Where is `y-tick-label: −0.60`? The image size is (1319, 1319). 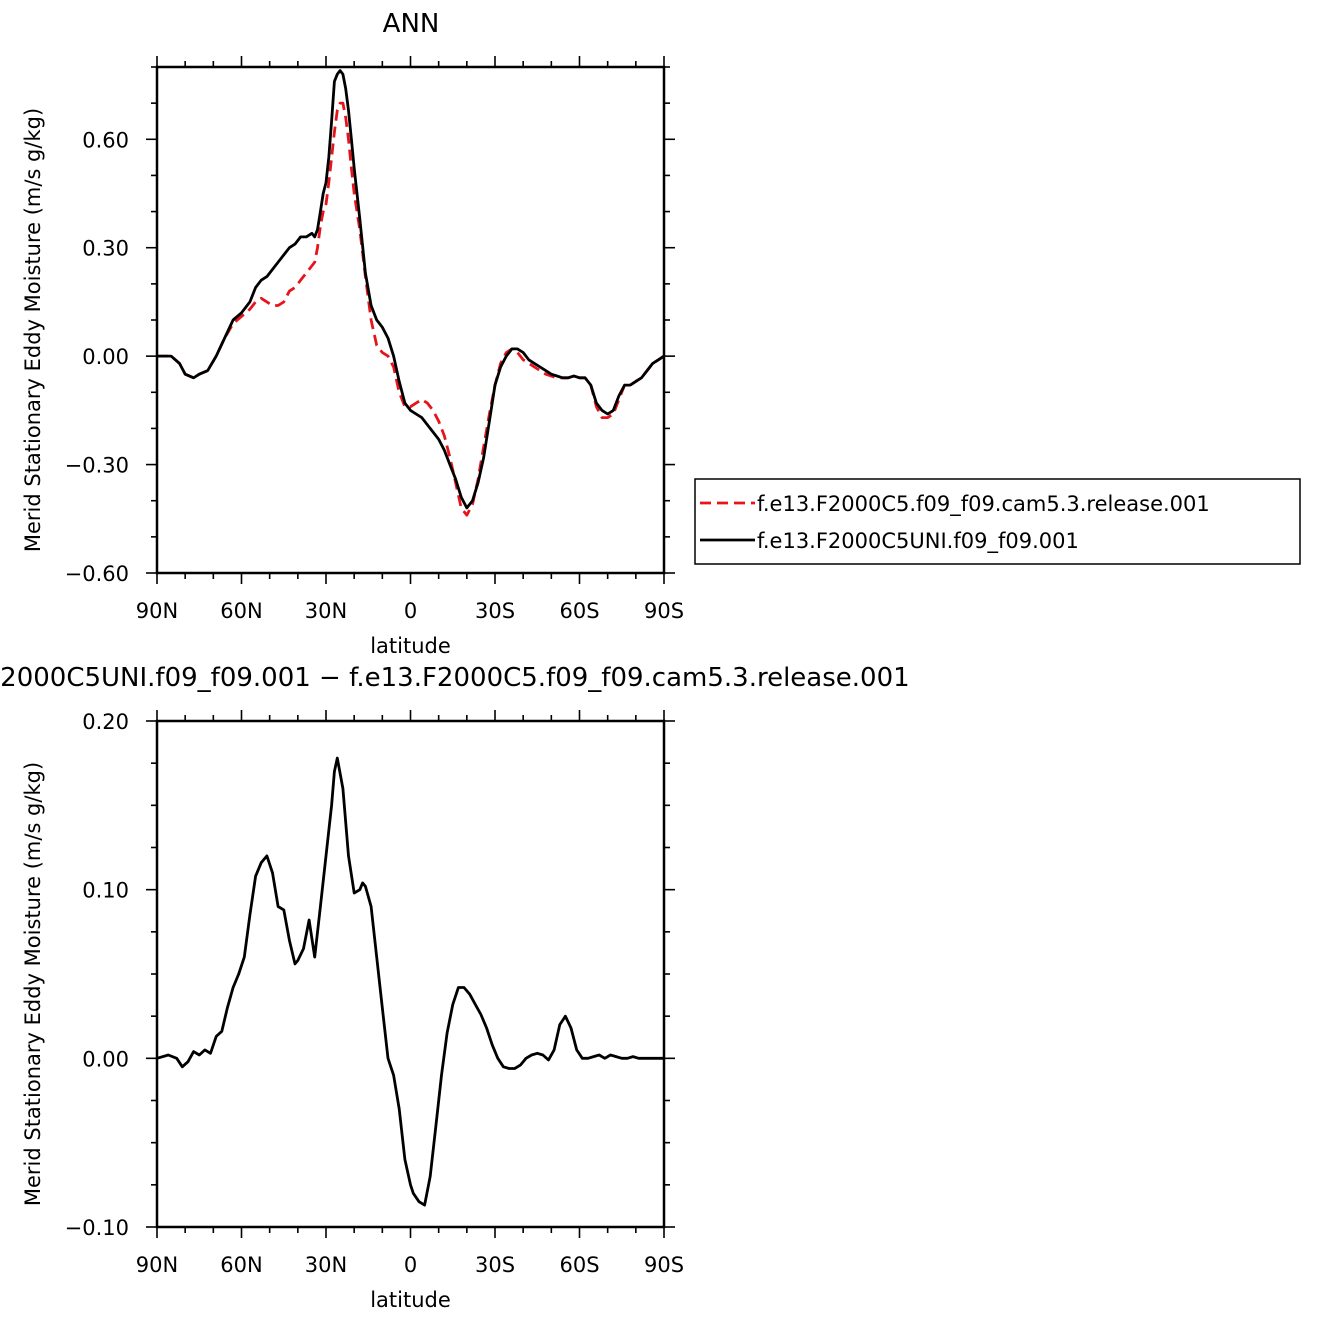 y-tick-label: −0.60 is located at coordinates (97, 574).